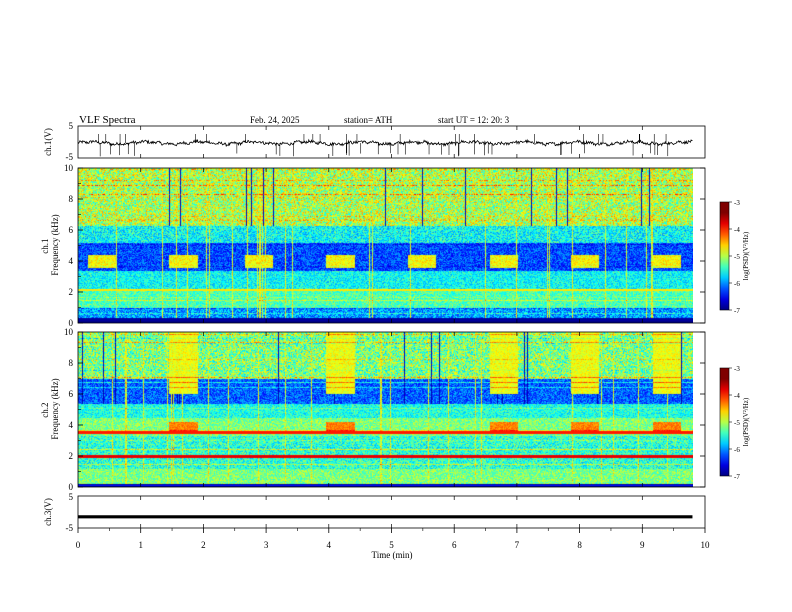  I want to click on ch1-colorbar: -3 -4 -5 -6 -7 log(PSD)(V²/Hz), so click(734, 257).